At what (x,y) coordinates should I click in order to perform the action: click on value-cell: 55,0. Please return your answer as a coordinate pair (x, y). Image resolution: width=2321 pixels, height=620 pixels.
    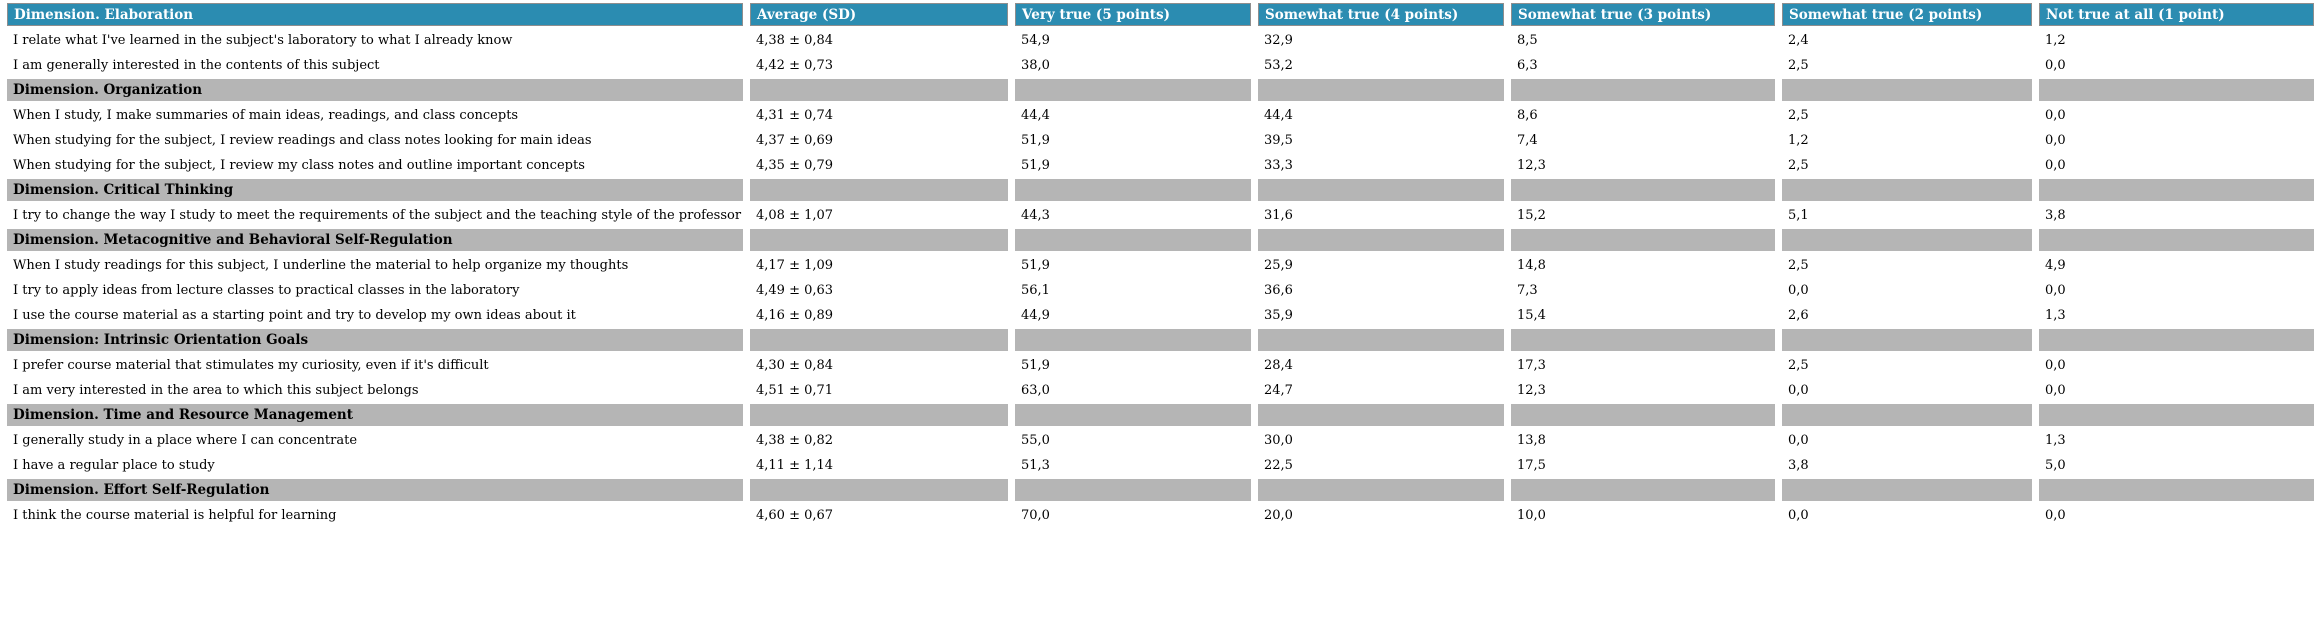
    Looking at the image, I should click on (1133, 440).